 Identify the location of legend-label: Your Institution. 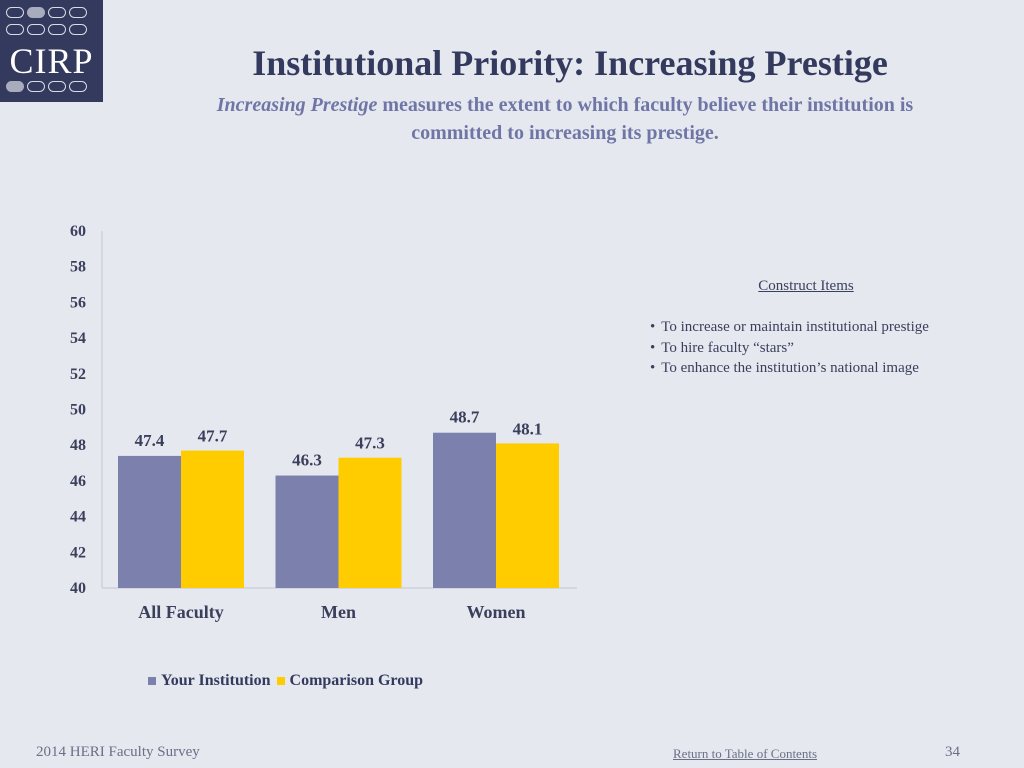
(216, 680).